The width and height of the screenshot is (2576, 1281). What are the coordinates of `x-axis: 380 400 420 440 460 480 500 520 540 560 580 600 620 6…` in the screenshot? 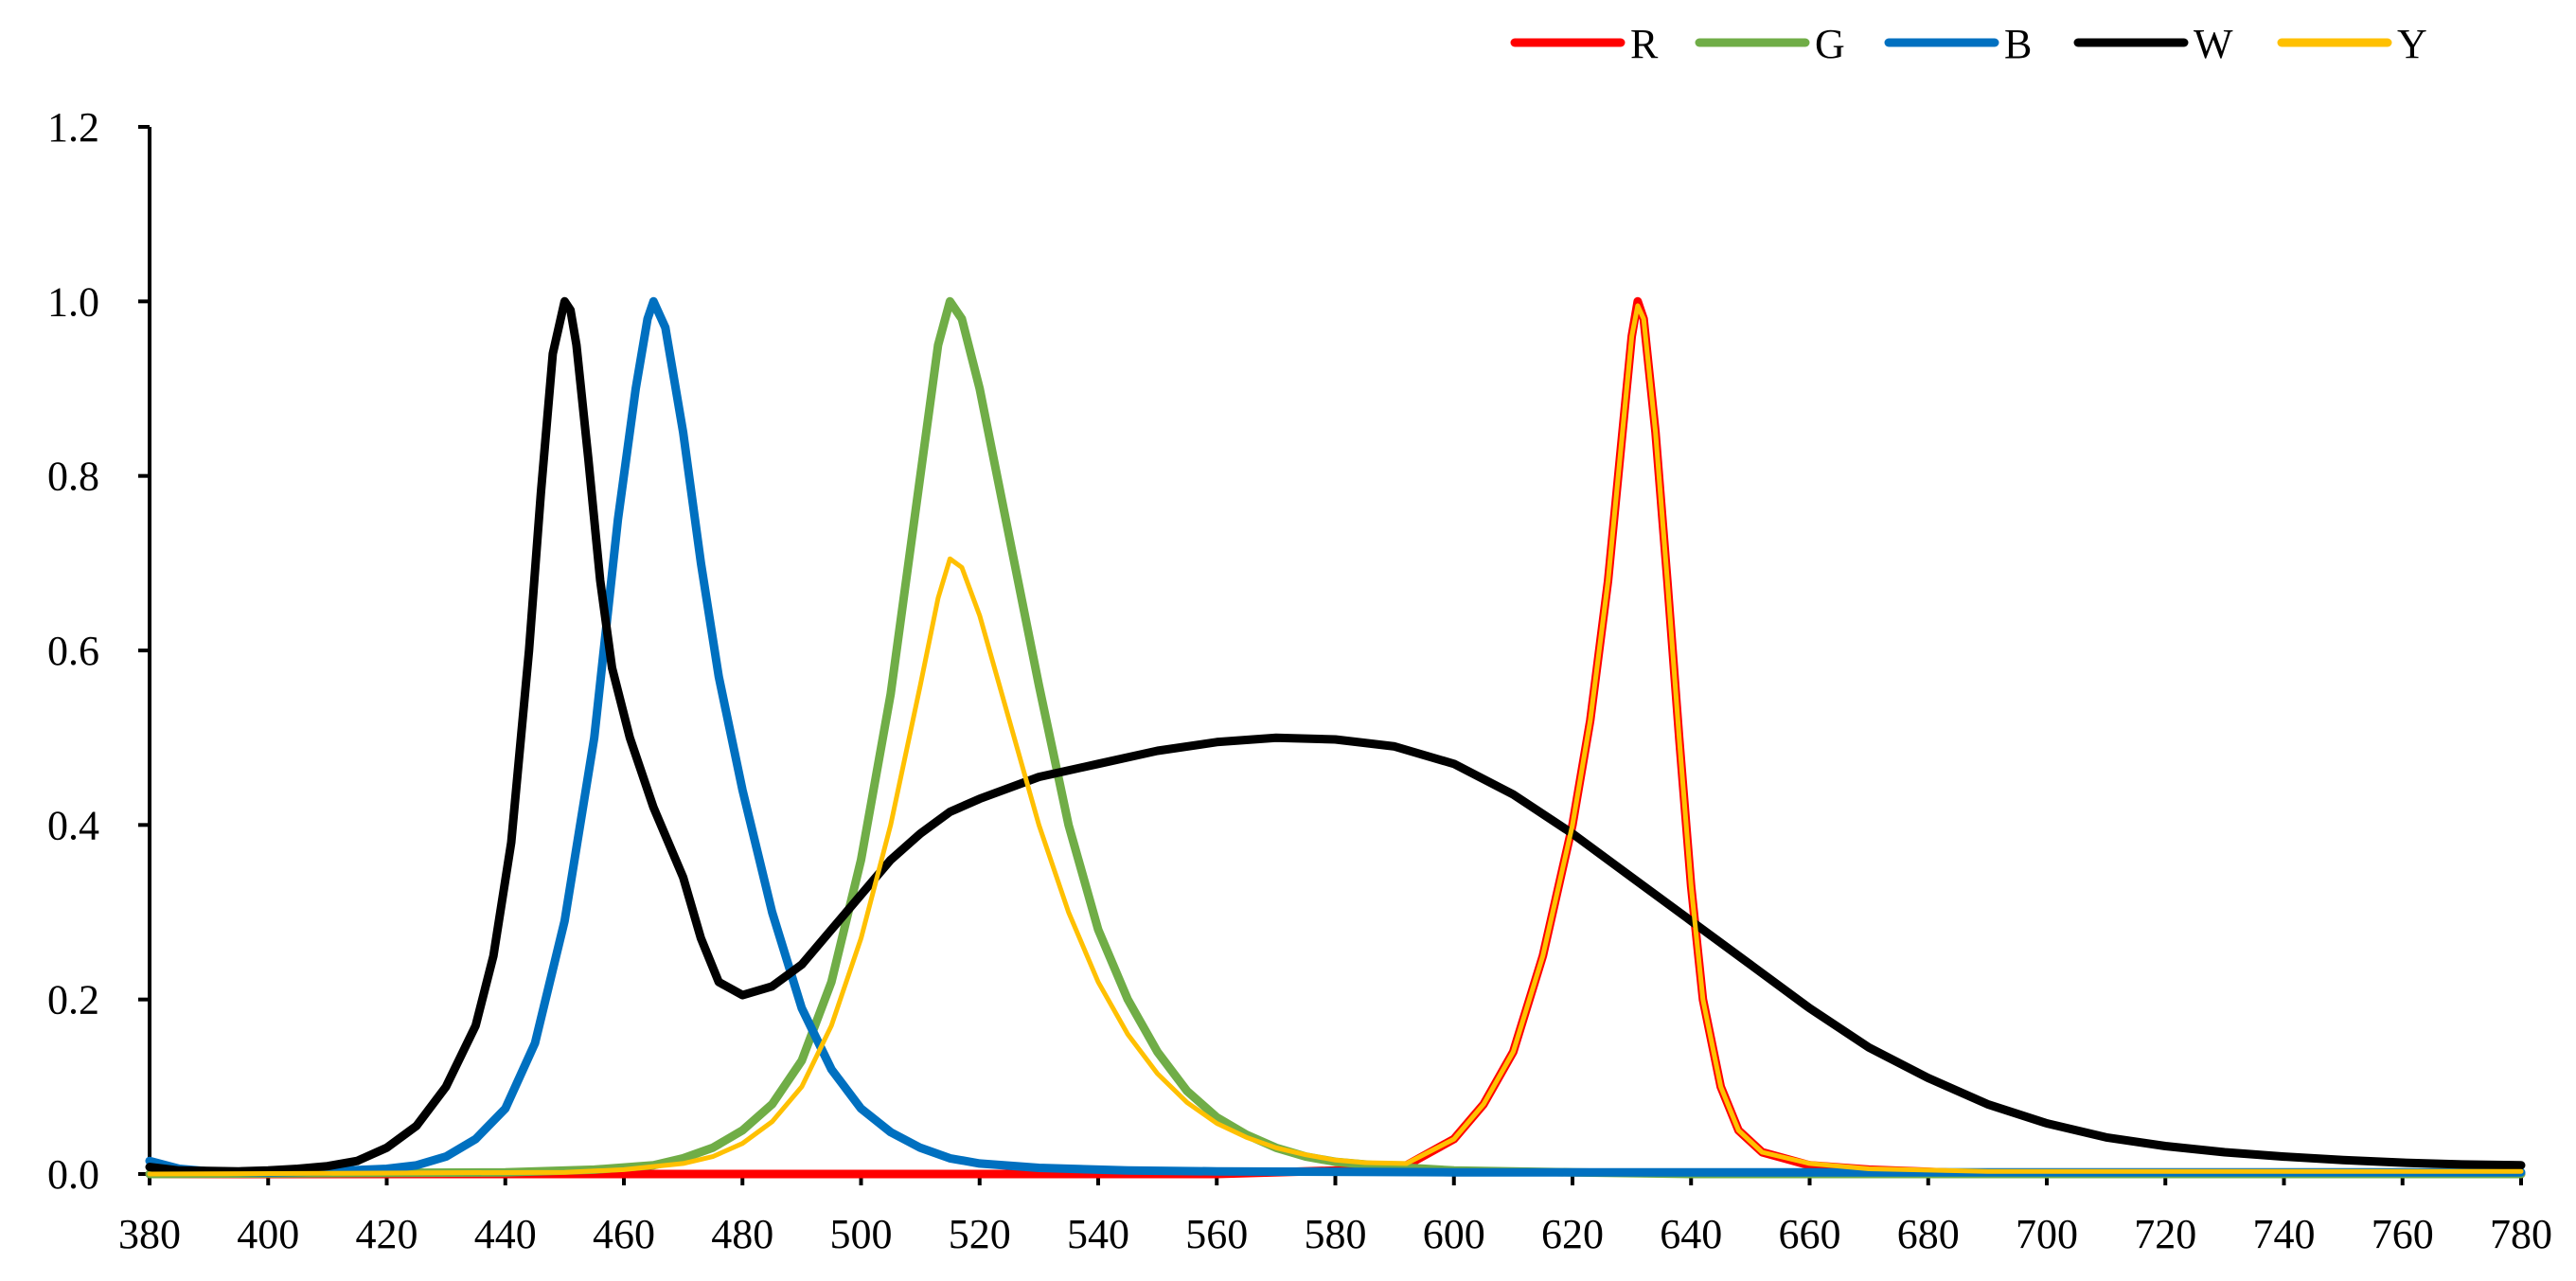 It's located at (1335, 1214).